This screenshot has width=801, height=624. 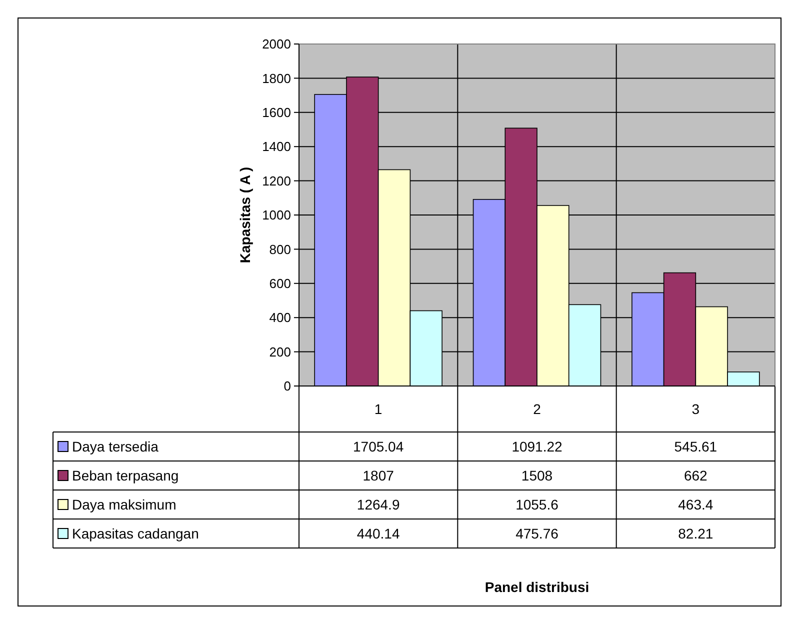 I want to click on y-tick-label: 800, so click(x=280, y=249).